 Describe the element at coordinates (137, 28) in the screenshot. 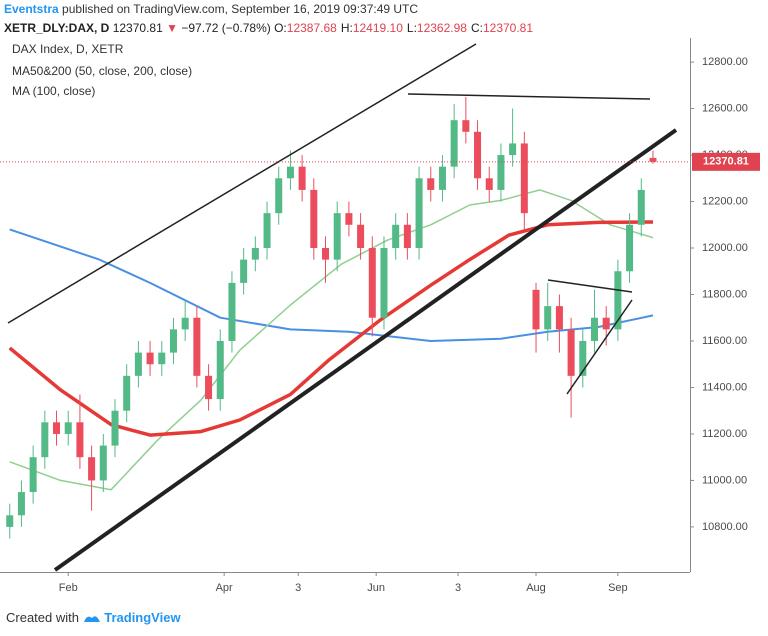

I see `last-price: 12370.81` at that location.